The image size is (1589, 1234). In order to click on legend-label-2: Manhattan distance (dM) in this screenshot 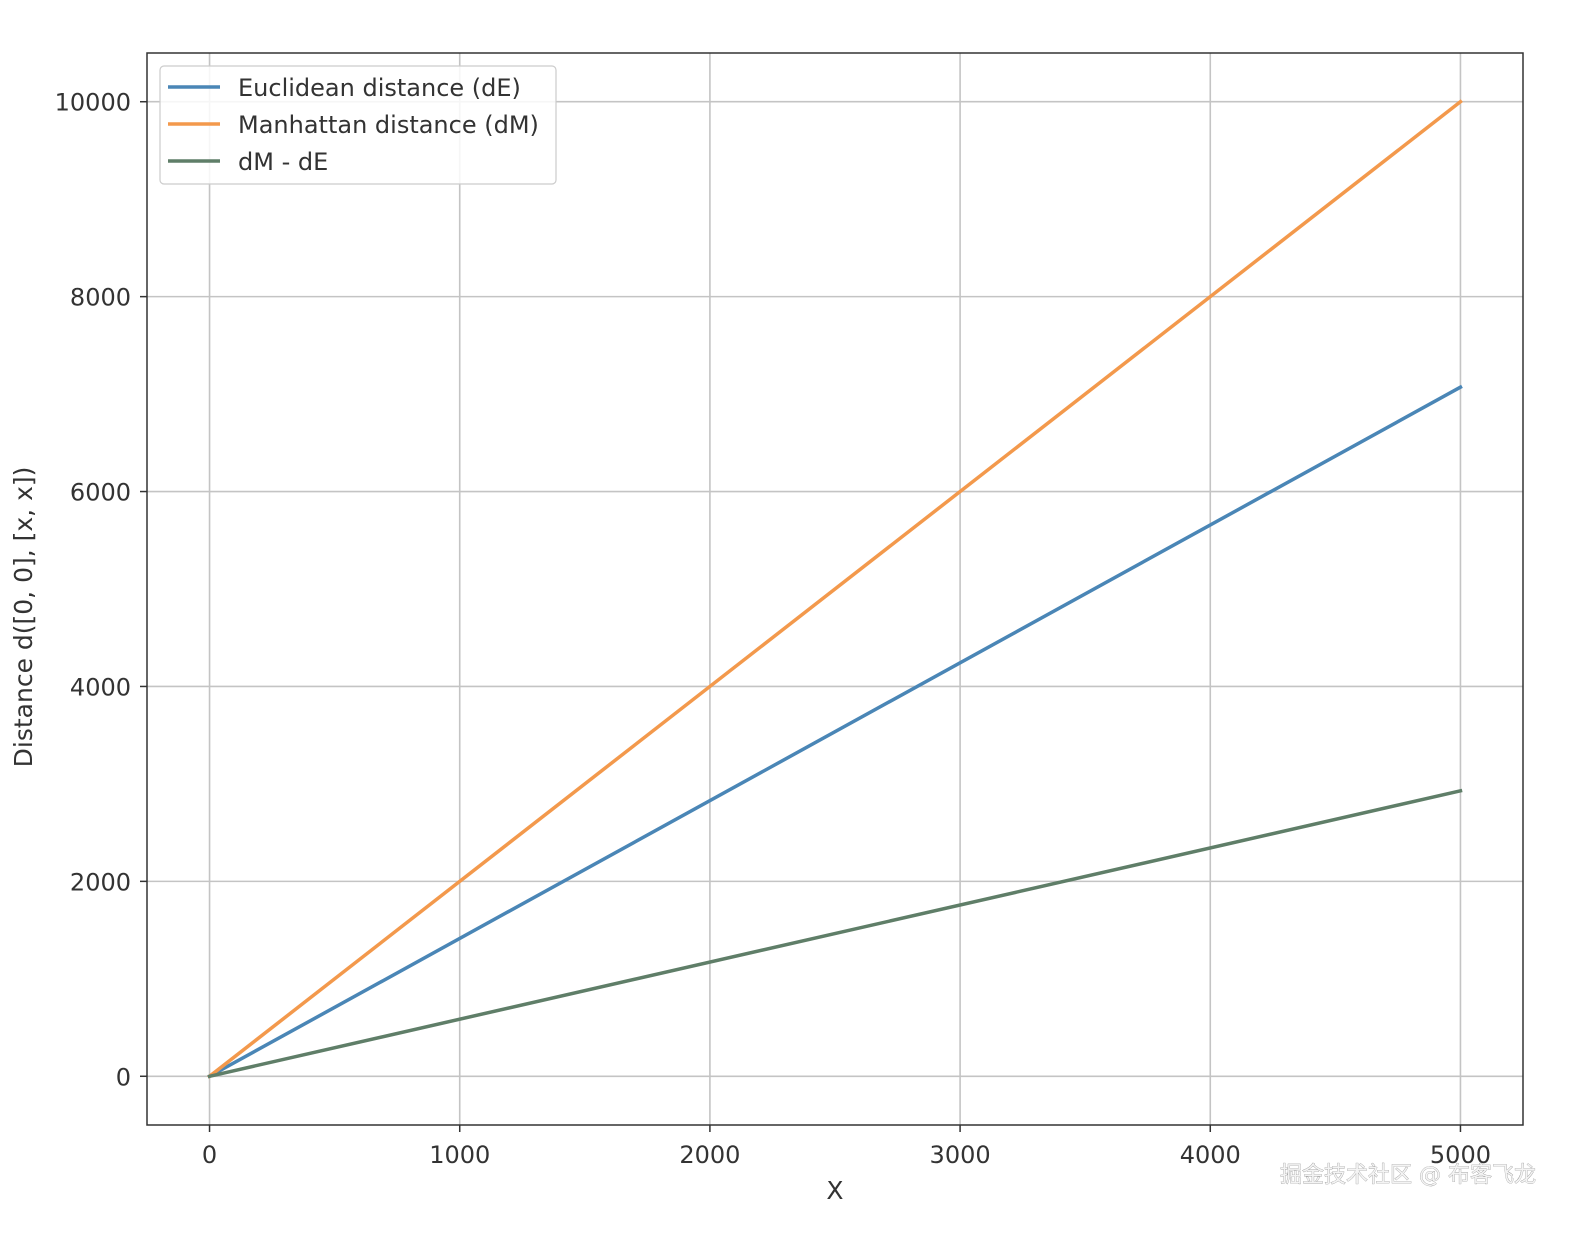, I will do `click(388, 125)`.